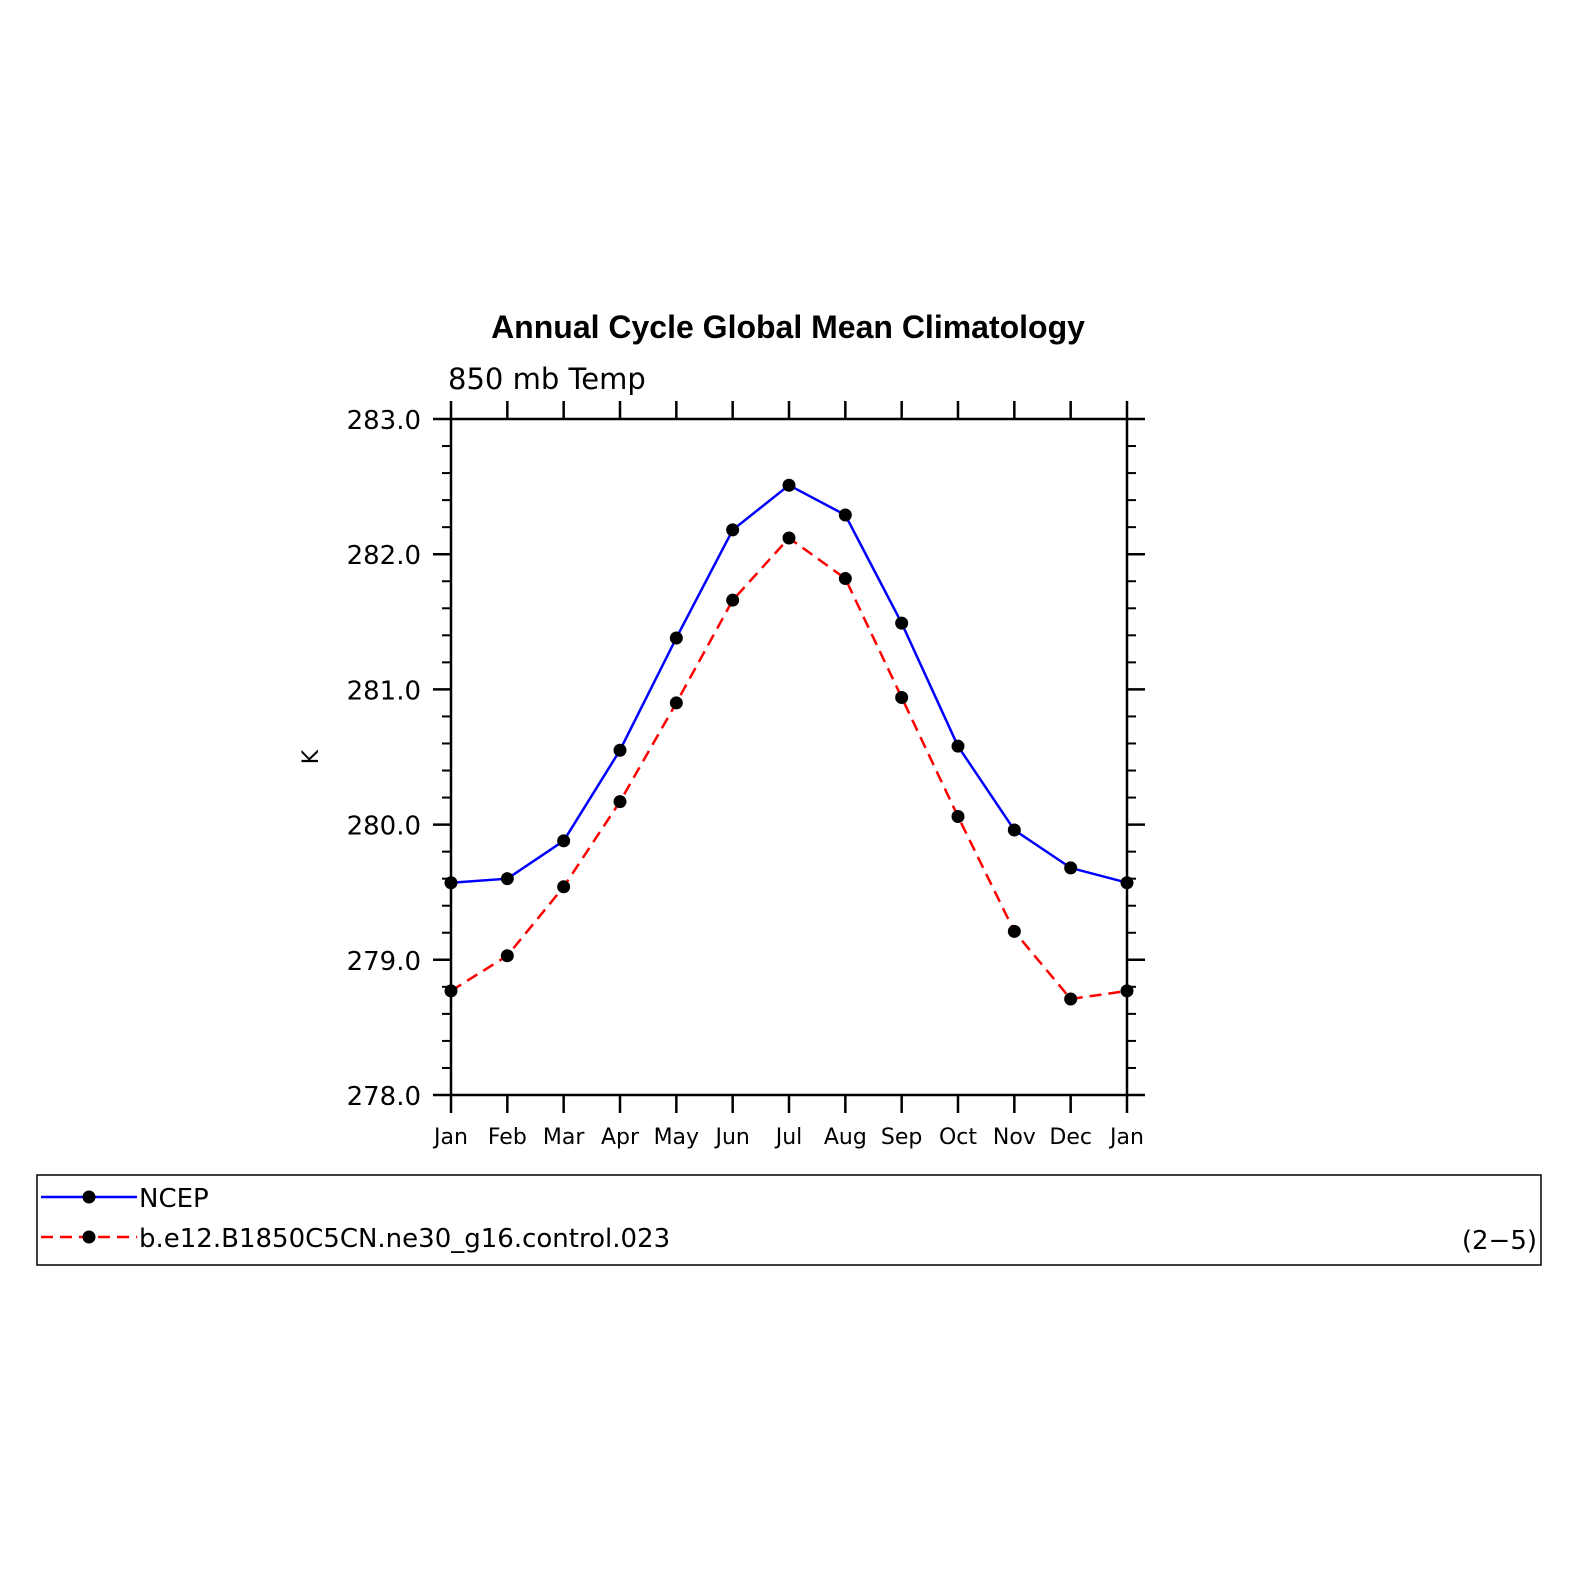 This screenshot has width=1575, height=1575. Describe the element at coordinates (547, 379) in the screenshot. I see `chart-subtitle: 850 mb Temp` at that location.